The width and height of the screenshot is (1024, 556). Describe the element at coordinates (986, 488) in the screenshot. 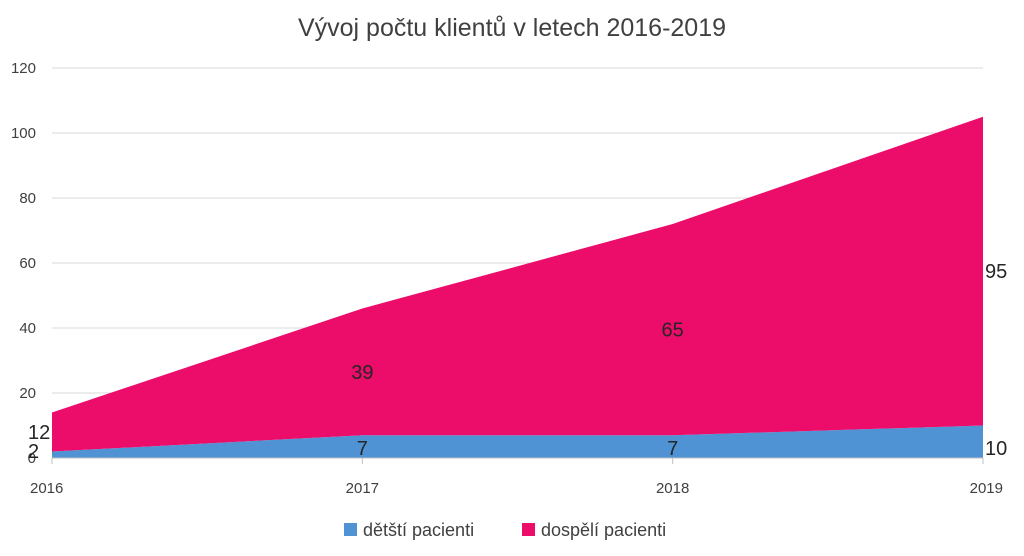

I see `x-tick-label-2019: 2019` at that location.